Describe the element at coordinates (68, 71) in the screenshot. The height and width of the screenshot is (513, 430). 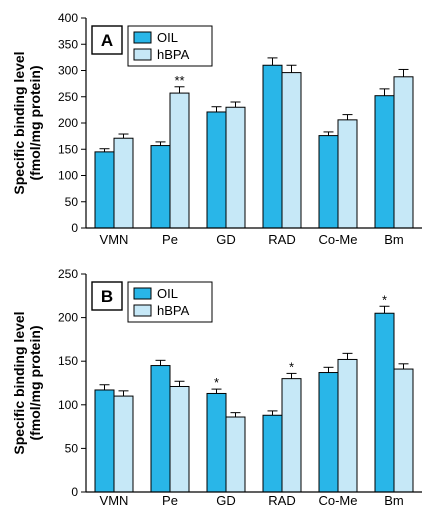
I see `y-tick-label: 300` at that location.